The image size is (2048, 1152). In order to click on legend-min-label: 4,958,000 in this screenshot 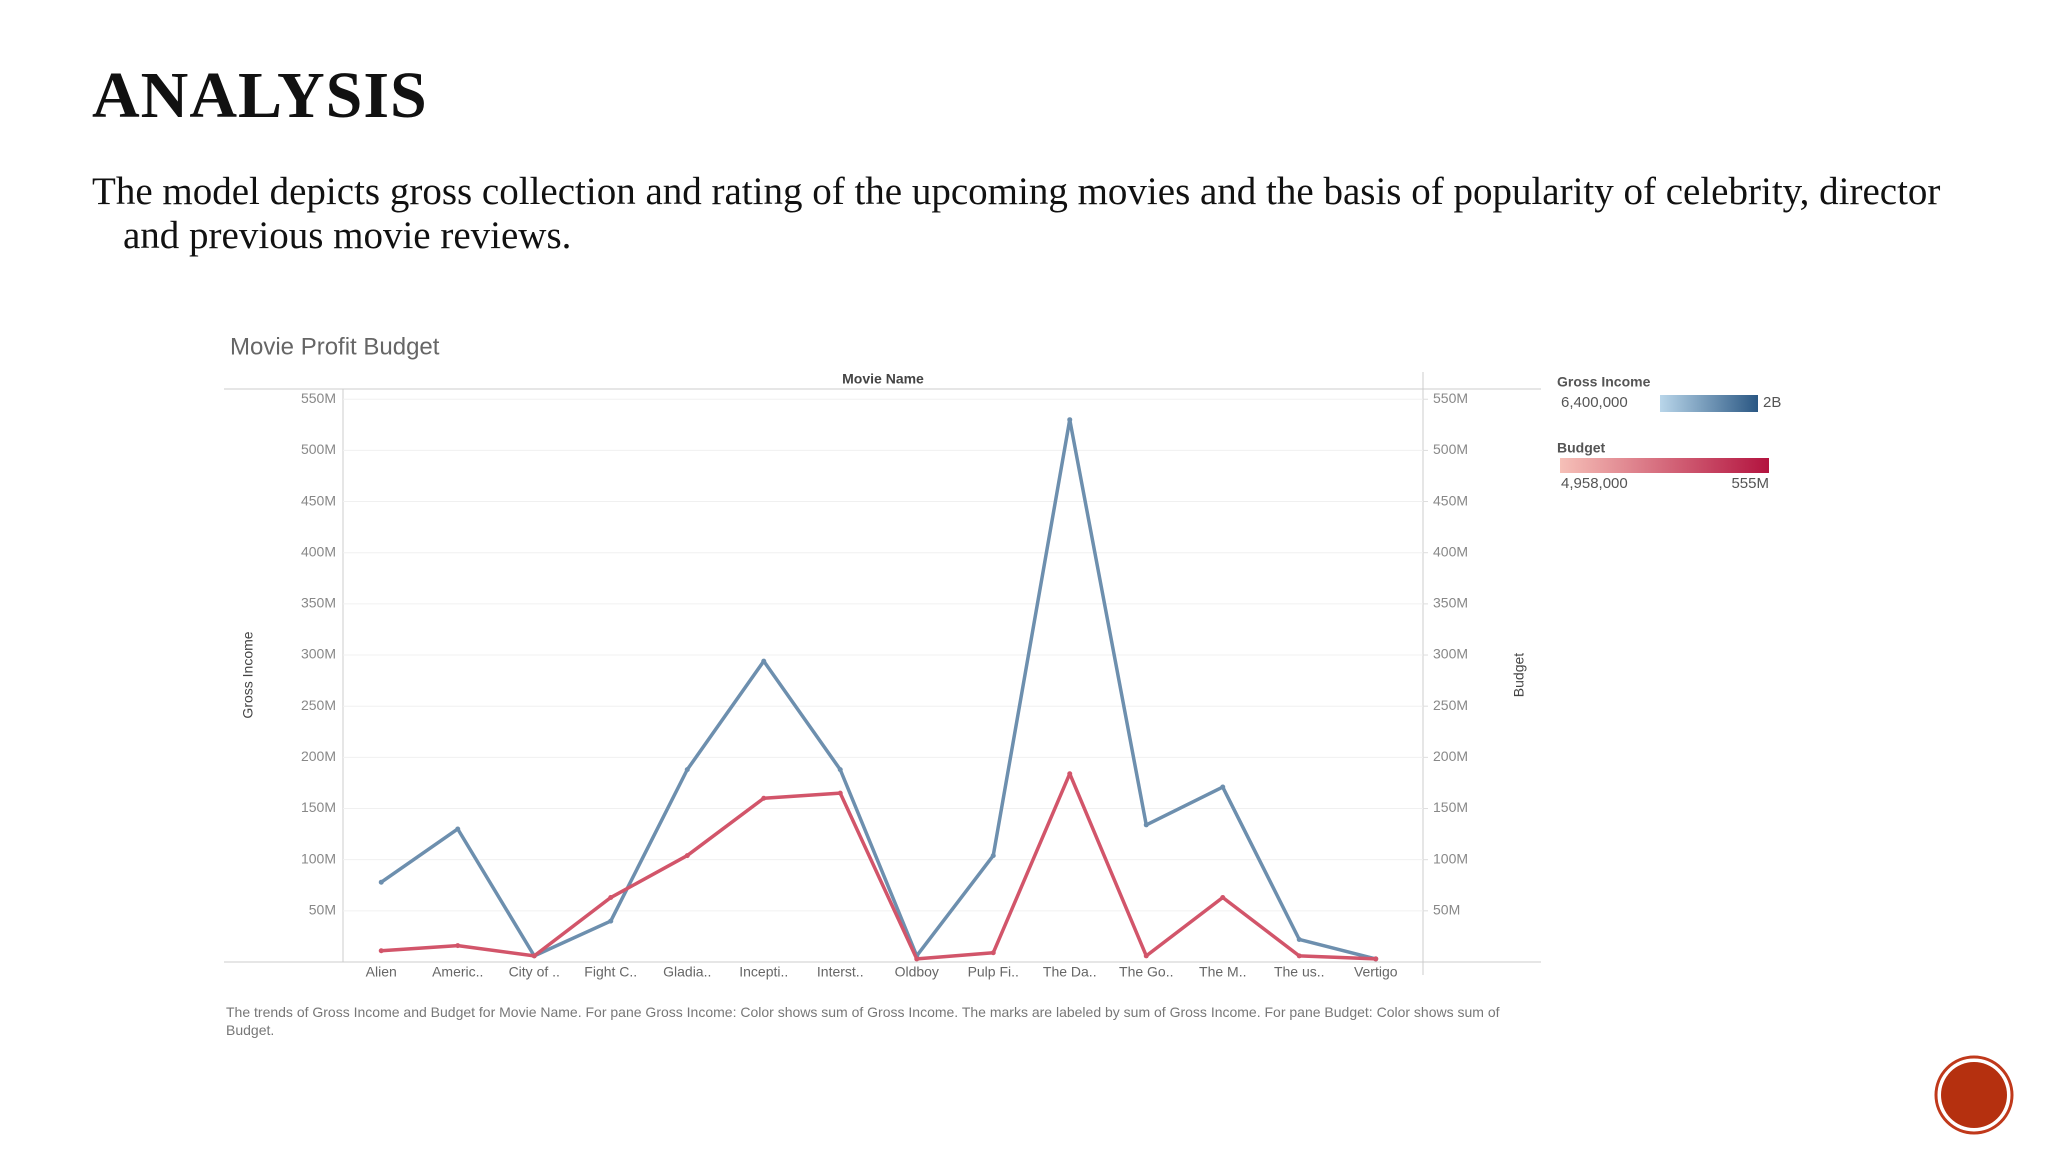, I will do `click(1594, 483)`.